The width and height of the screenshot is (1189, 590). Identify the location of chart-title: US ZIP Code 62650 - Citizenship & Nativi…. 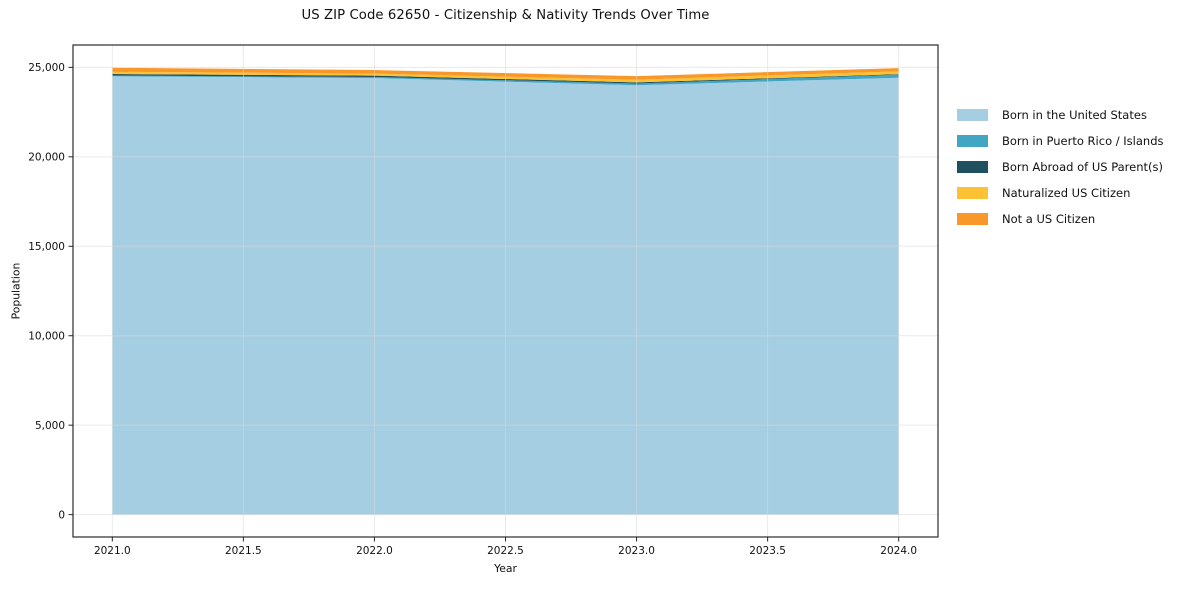
(505, 15).